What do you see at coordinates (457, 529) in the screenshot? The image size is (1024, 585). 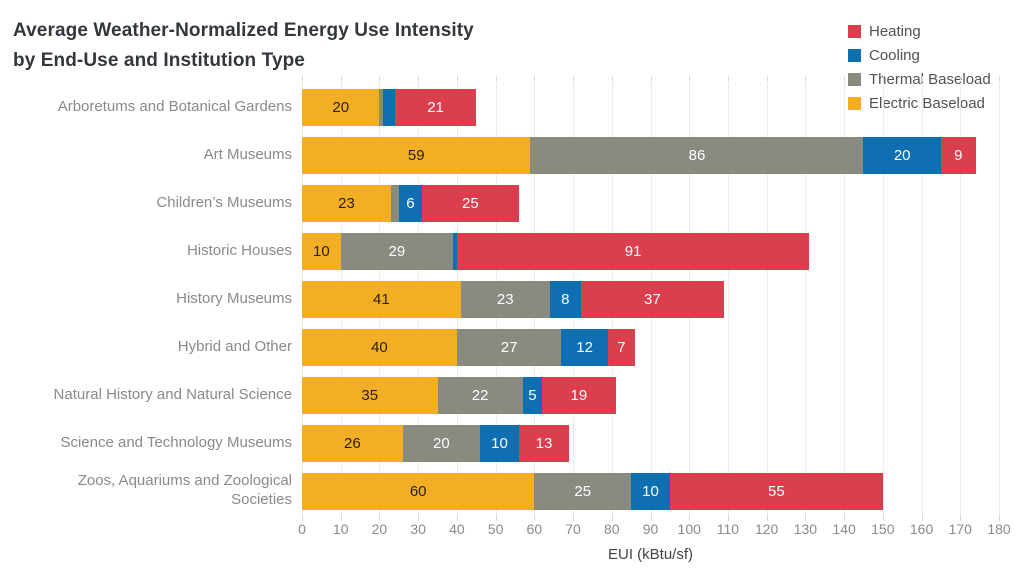 I see `x-axis-tick-label: 40` at bounding box center [457, 529].